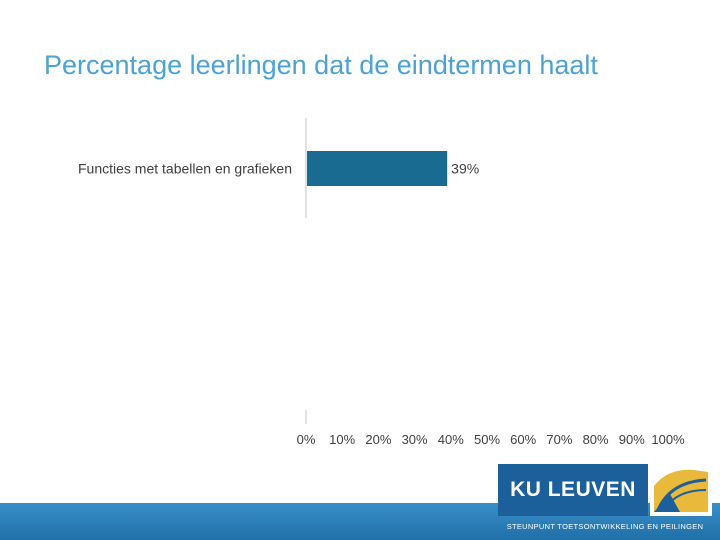 The width and height of the screenshot is (720, 540). What do you see at coordinates (342, 439) in the screenshot?
I see `x-tick-label: 10%` at bounding box center [342, 439].